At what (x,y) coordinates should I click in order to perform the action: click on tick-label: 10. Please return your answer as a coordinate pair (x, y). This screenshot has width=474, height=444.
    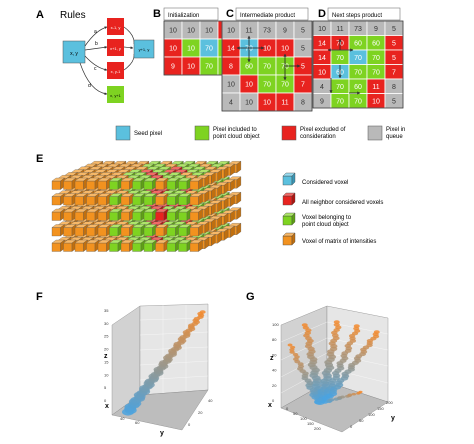
    Looking at the image, I should click on (106, 374).